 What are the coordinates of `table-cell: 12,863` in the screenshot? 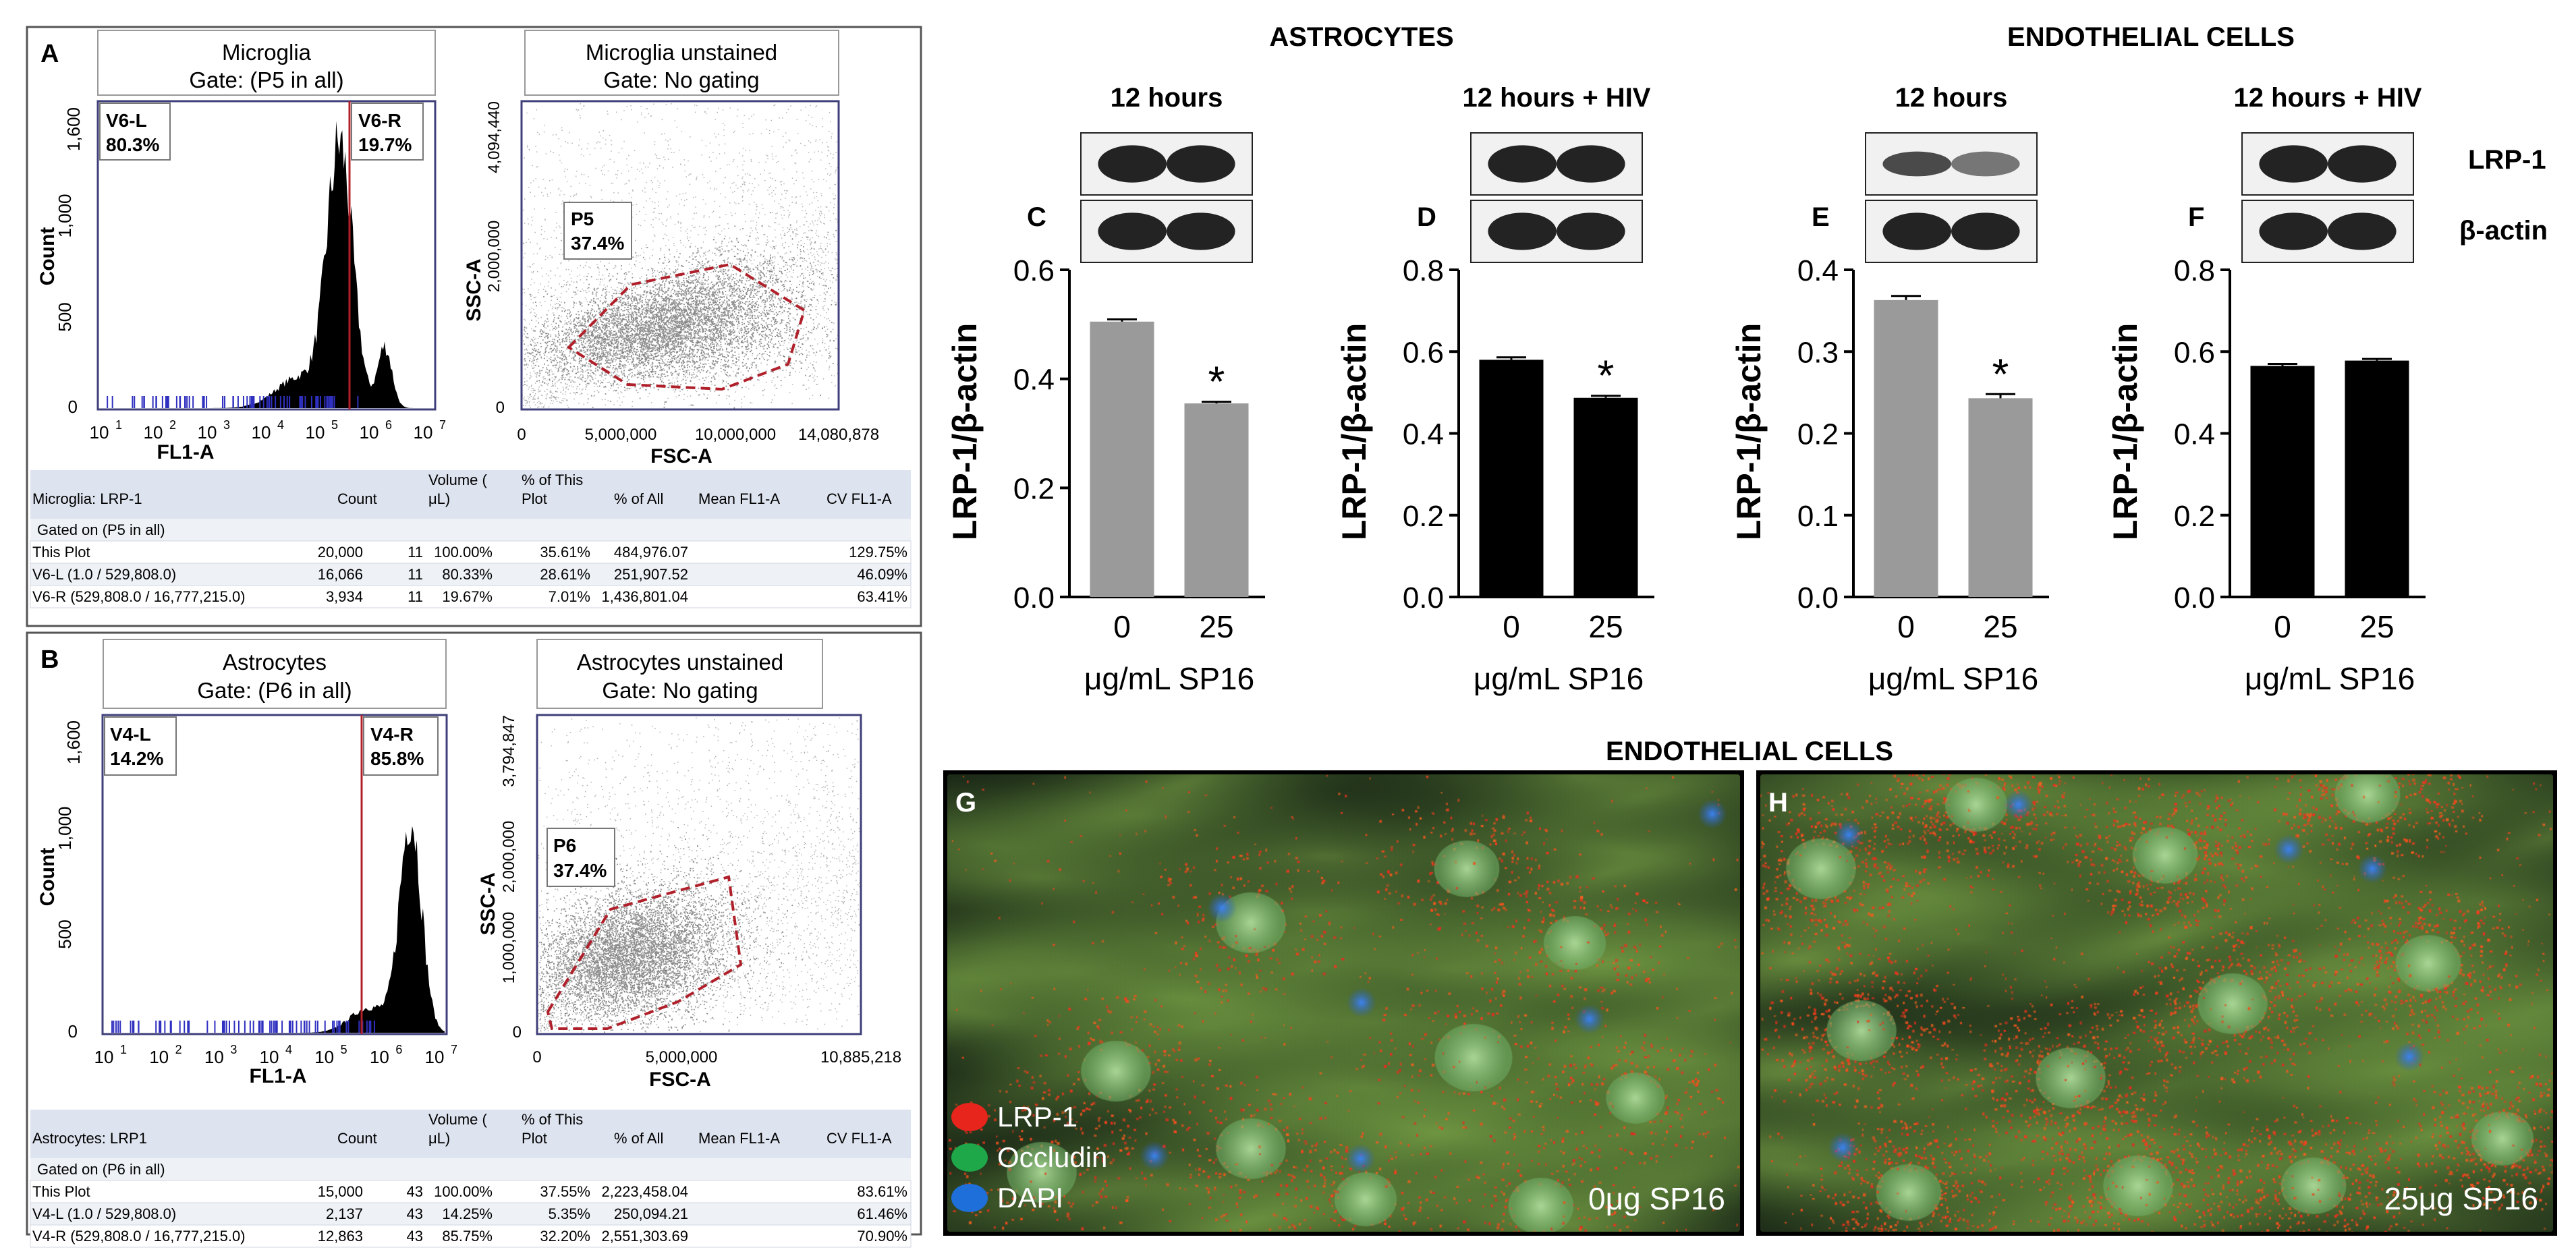 It's located at (340, 1237).